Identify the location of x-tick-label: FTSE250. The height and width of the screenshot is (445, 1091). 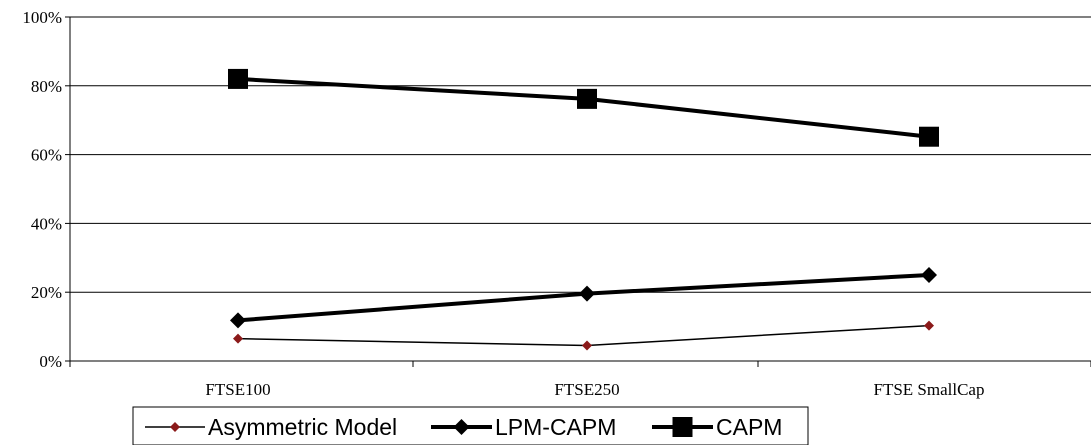
(586, 389).